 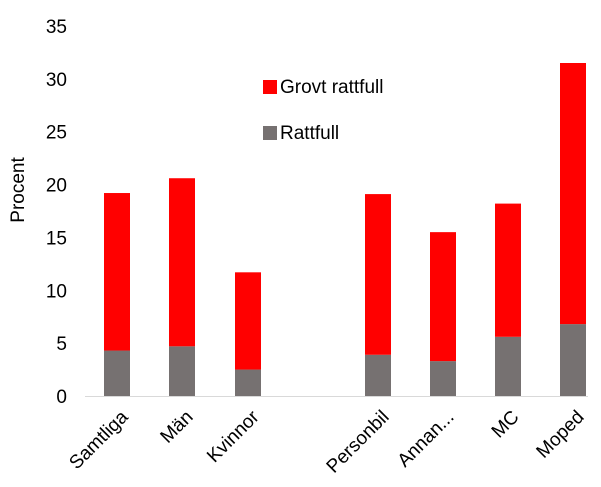 I want to click on legend-label: Grovt rattfull, so click(x=331, y=87).